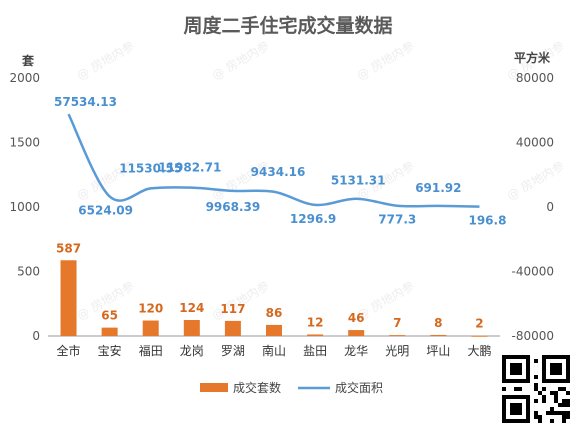  I want to click on left-tick-label: 2000, so click(24, 78).